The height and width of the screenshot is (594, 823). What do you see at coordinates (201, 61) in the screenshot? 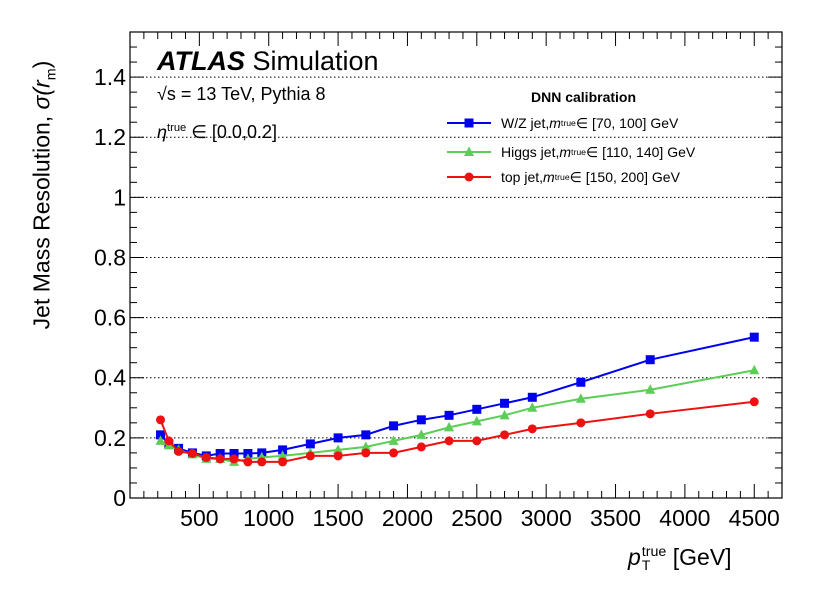
I see `atlas-logo: ATLAS` at bounding box center [201, 61].